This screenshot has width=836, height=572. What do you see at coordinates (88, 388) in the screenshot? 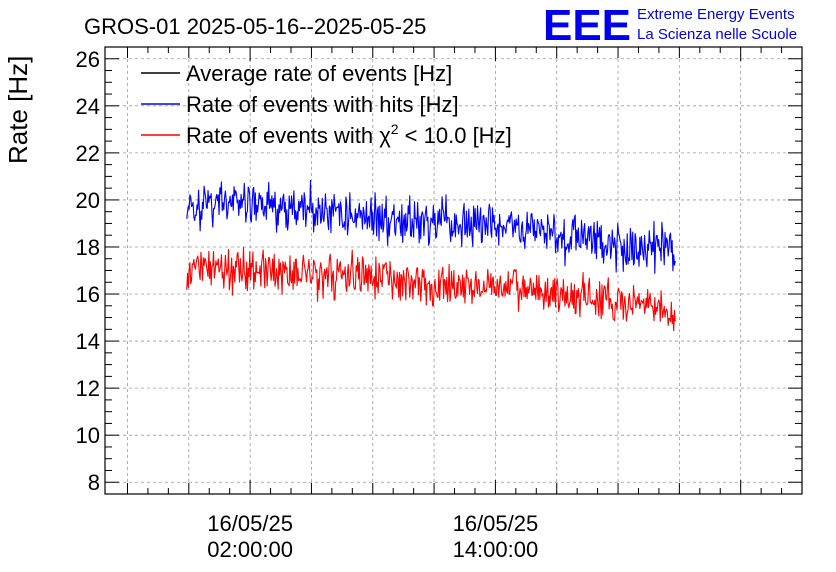
I see `y-tick-label: 12` at bounding box center [88, 388].